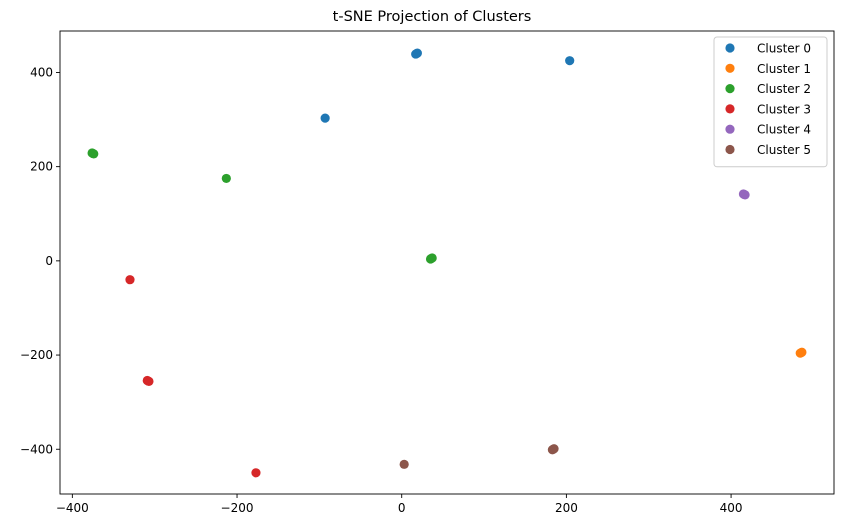  Describe the element at coordinates (41, 167) in the screenshot. I see `y-tick-label-3: 200` at that location.